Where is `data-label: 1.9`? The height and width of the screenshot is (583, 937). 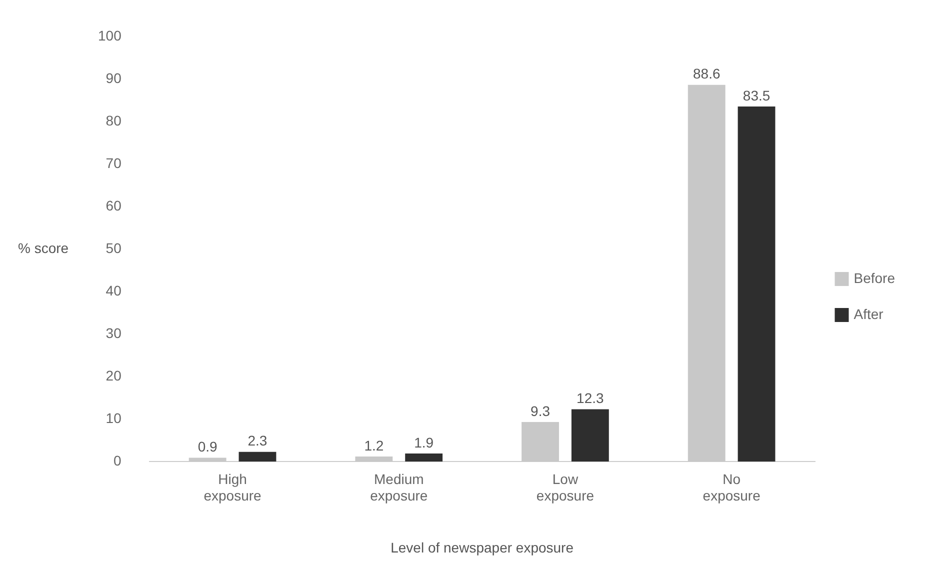 data-label: 1.9 is located at coordinates (424, 442).